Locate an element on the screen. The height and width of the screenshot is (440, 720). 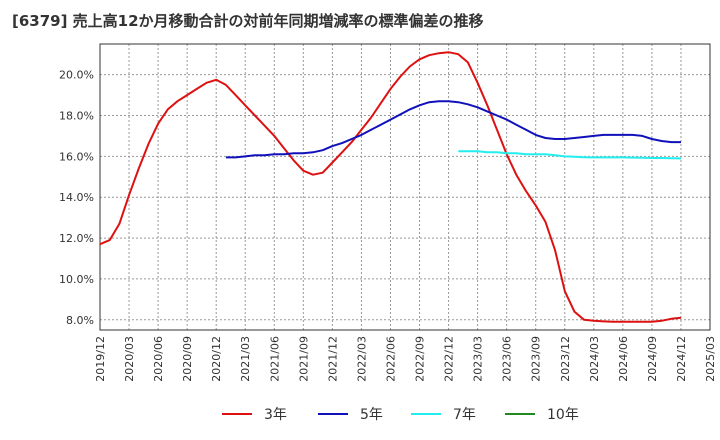
y-axis-ticks: 8.0% 10.0% 12.0% 14.0% 16.0% 18.0% 20.0% is located at coordinates (76, 198).